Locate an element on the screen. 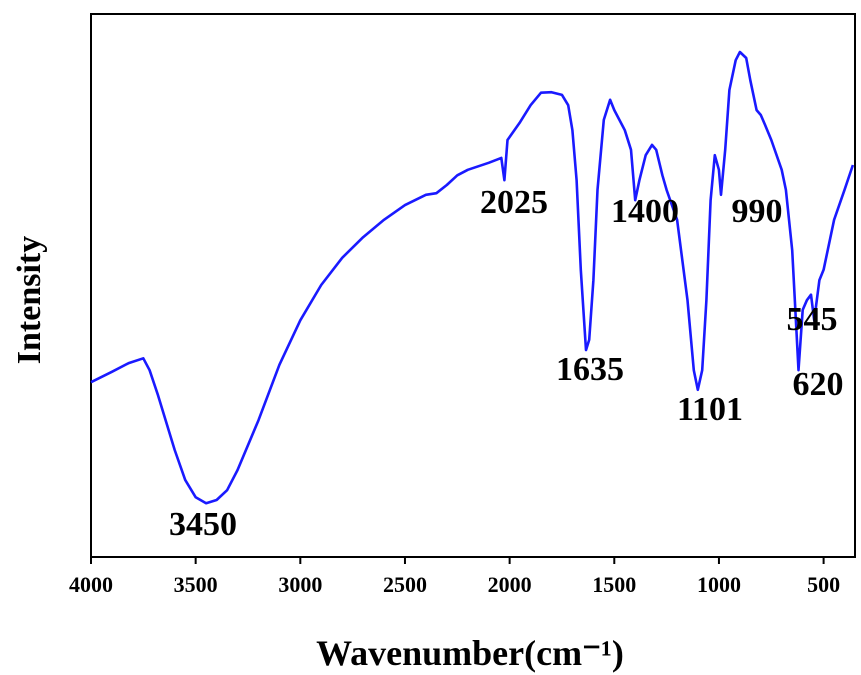 Image resolution: width=861 pixels, height=675 pixels. peak-label: 545 is located at coordinates (812, 319).